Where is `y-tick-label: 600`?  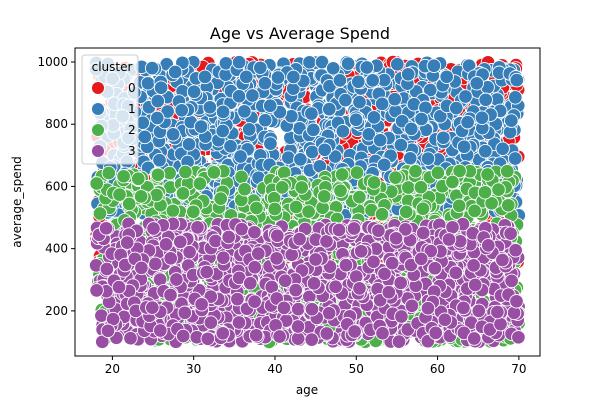 y-tick-label: 600 is located at coordinates (56, 186).